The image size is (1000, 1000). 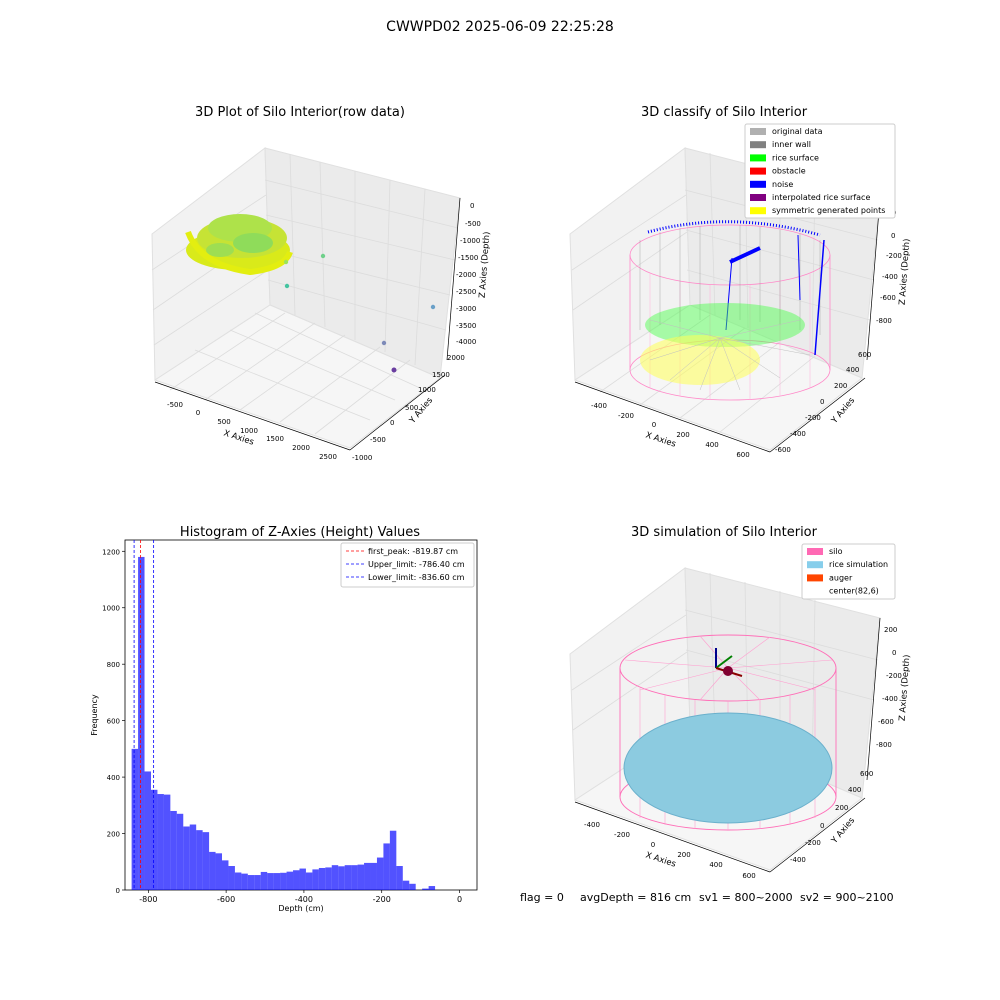 I want to click on svg-text: 2000, so click(x=456, y=358).